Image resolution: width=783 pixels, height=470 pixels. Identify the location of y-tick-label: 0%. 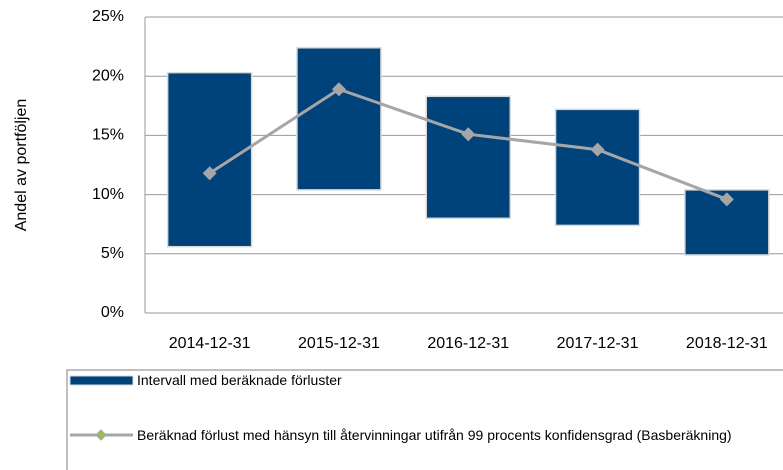
(112, 312).